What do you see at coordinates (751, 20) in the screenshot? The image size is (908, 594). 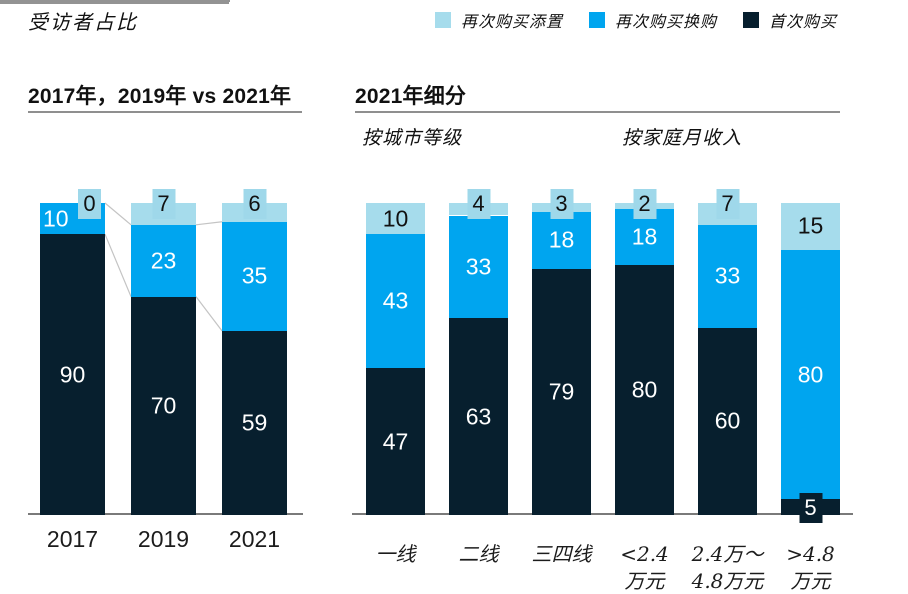 I see `legend-swatch-first` at bounding box center [751, 20].